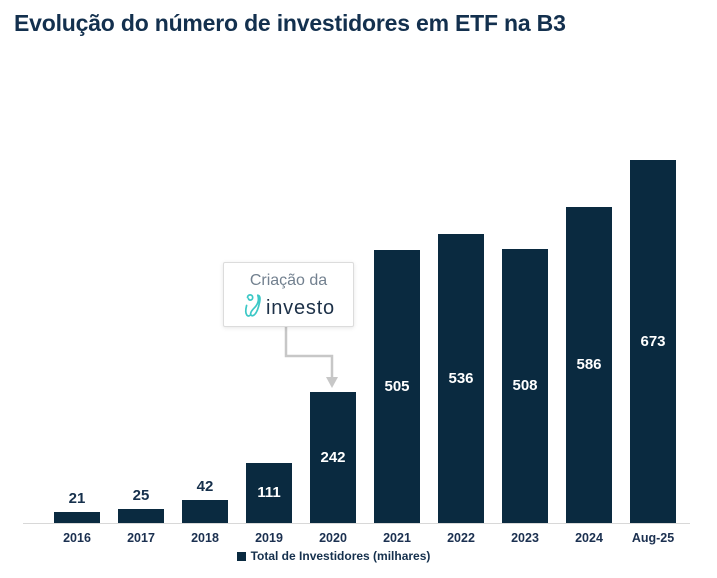 Image resolution: width=717 pixels, height=578 pixels. I want to click on bar-2019, so click(269, 493).